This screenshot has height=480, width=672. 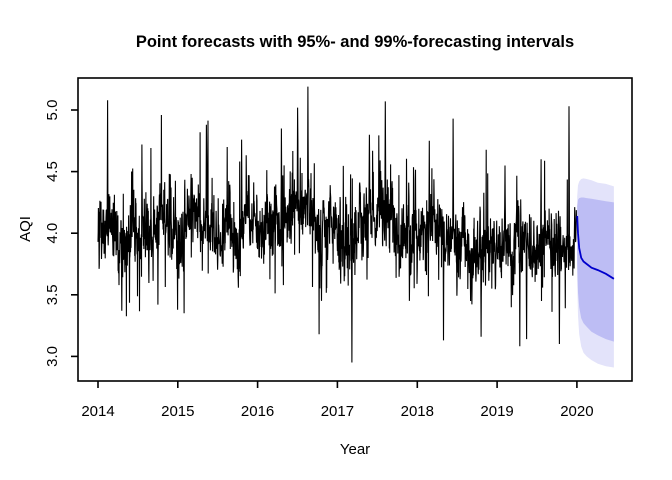 I want to click on x-axis-label: Year, so click(x=355, y=449).